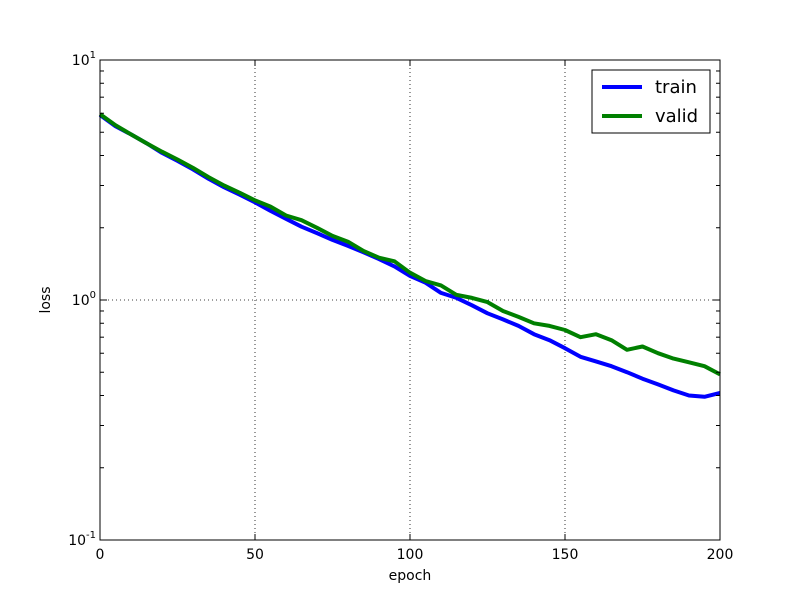 Image resolution: width=800 pixels, height=600 pixels. What do you see at coordinates (255, 555) in the screenshot?
I see `x-tick-label: 50` at bounding box center [255, 555].